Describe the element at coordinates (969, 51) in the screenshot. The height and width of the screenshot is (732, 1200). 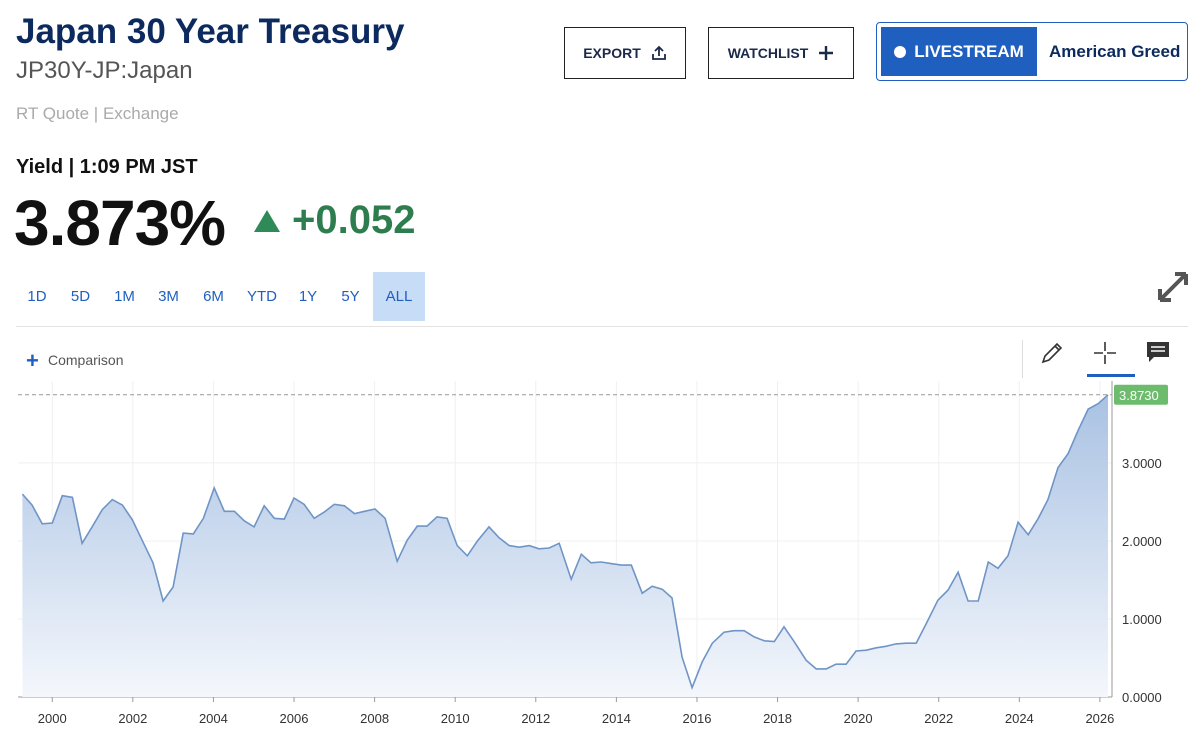
I see `livestream-label: LIVESTREAM` at that location.